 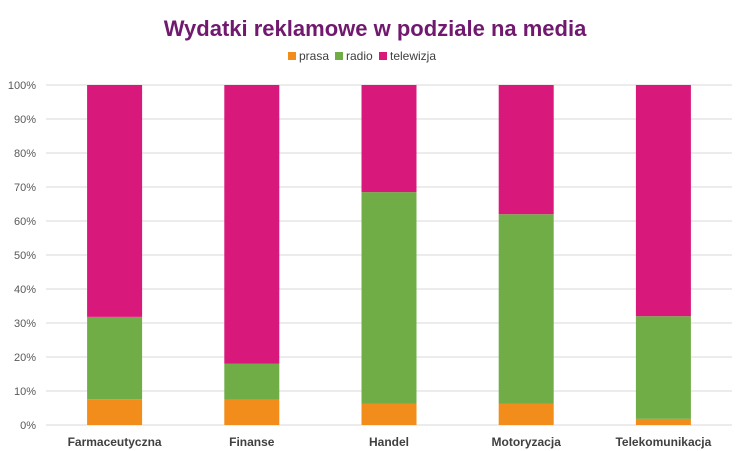 I want to click on y-tick-label: 100%, so click(x=22, y=86).